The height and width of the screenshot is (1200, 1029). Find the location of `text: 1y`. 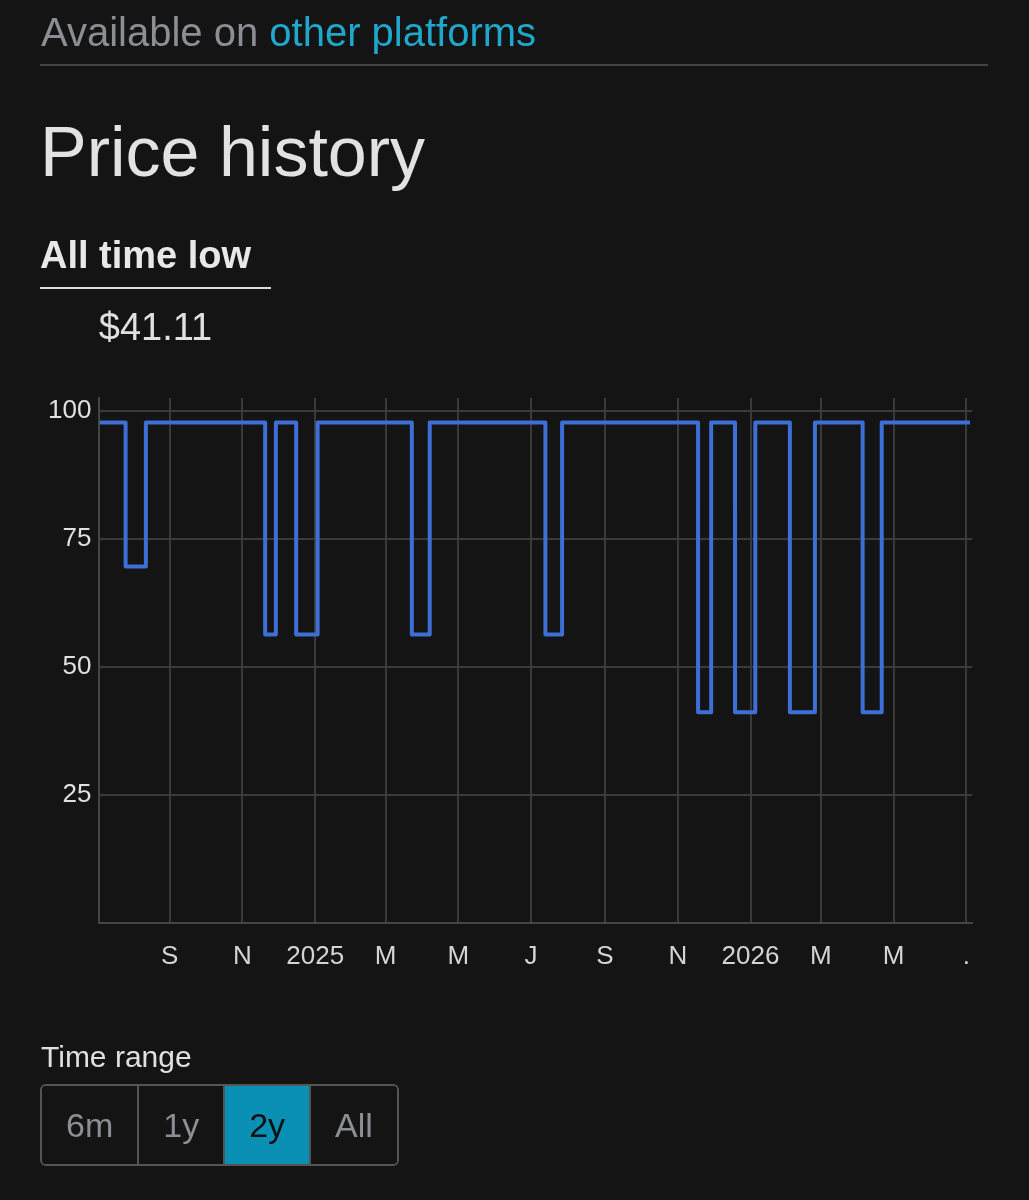

text: 1y is located at coordinates (182, 1125).